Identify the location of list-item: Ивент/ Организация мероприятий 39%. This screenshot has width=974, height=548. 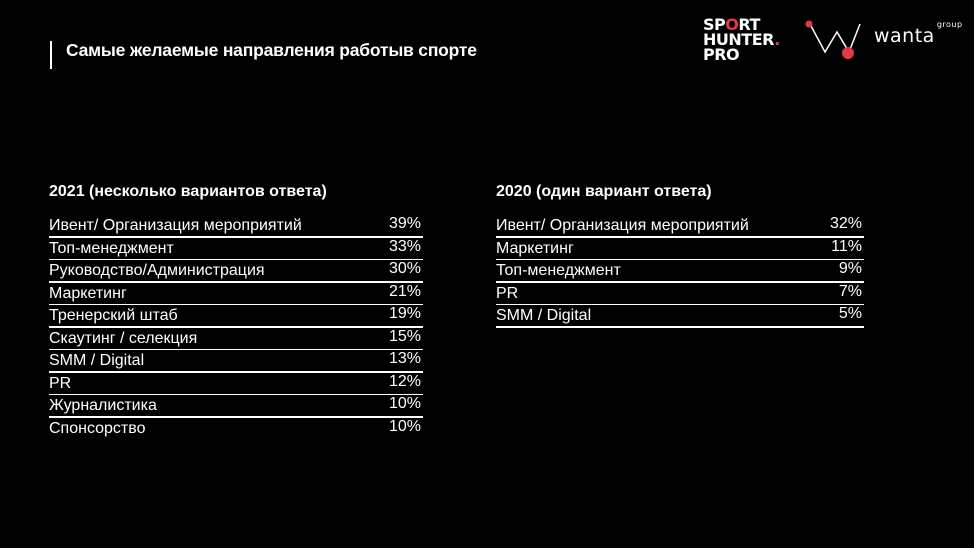
(236, 226).